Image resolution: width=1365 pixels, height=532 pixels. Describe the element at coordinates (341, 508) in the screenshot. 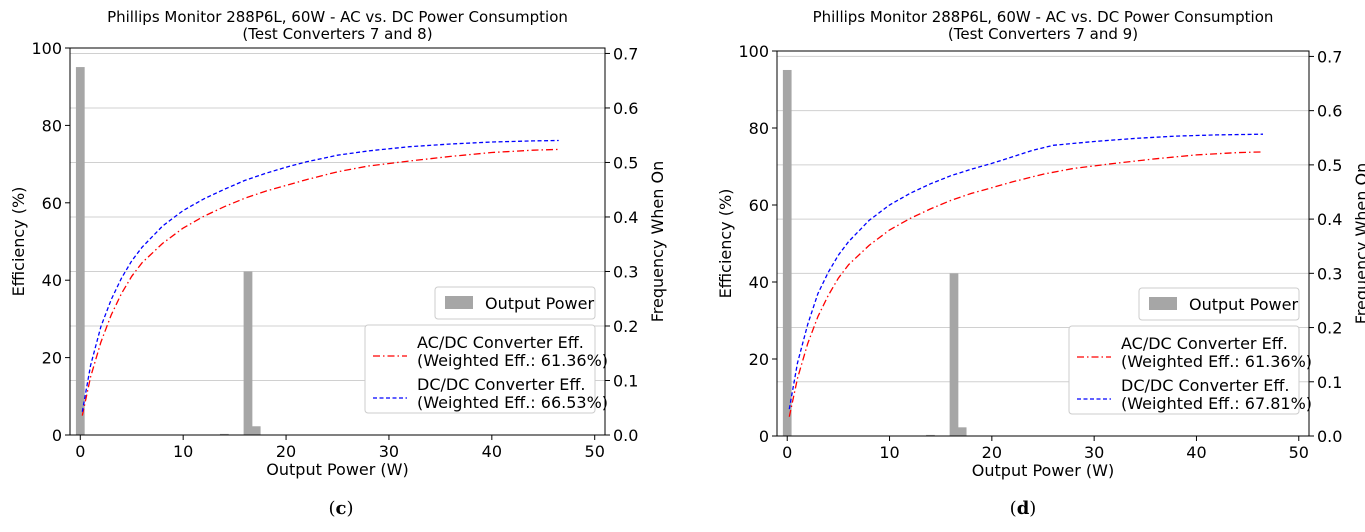

I see `caption-c: (c)` at that location.